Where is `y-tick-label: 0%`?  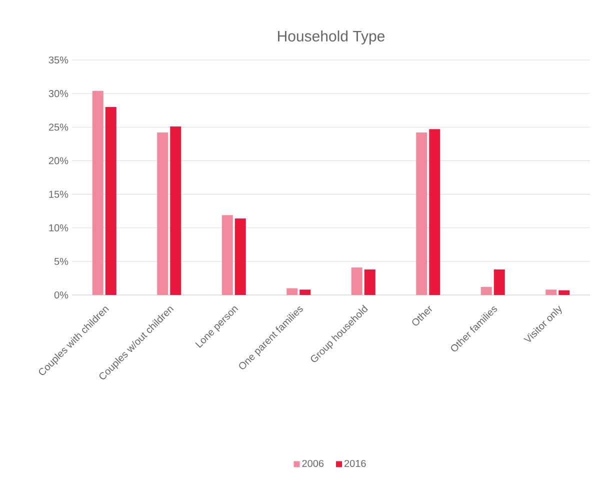 y-tick-label: 0% is located at coordinates (61, 295).